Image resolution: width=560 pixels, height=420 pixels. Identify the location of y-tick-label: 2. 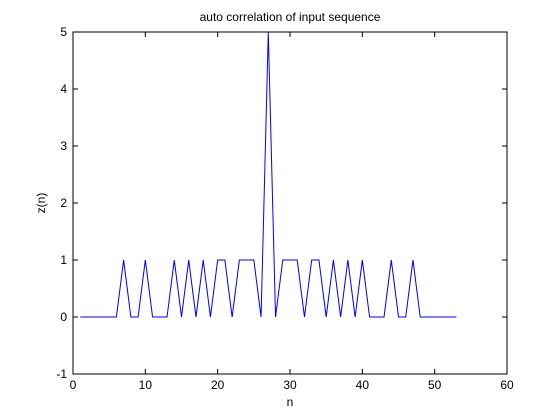
(63, 203).